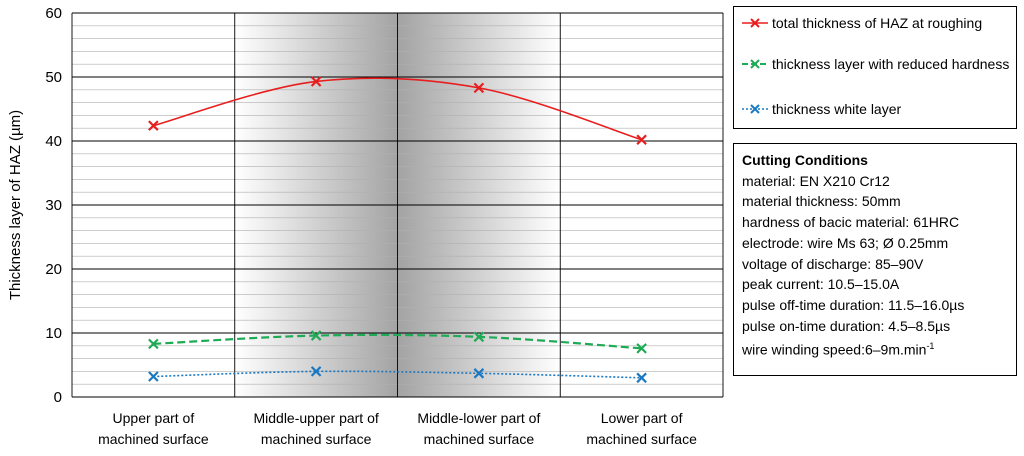 The image size is (1024, 456). Describe the element at coordinates (15, 205) in the screenshot. I see `y-axis-label: Thickness layer of HAZ (µm)` at that location.